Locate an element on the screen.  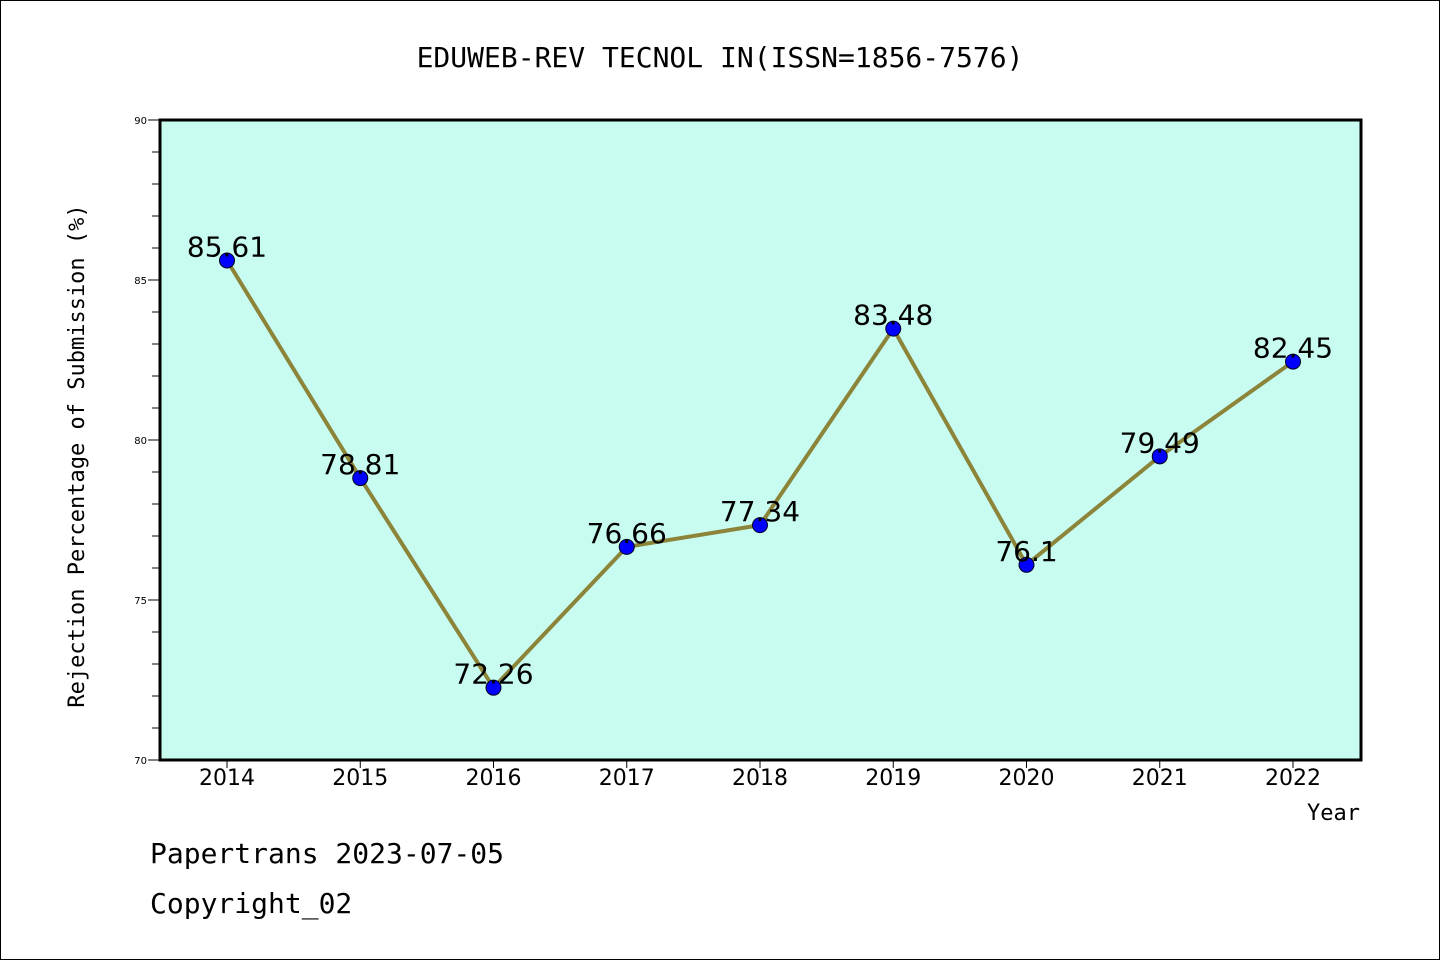
data-label: 76.1 is located at coordinates (1026, 551).